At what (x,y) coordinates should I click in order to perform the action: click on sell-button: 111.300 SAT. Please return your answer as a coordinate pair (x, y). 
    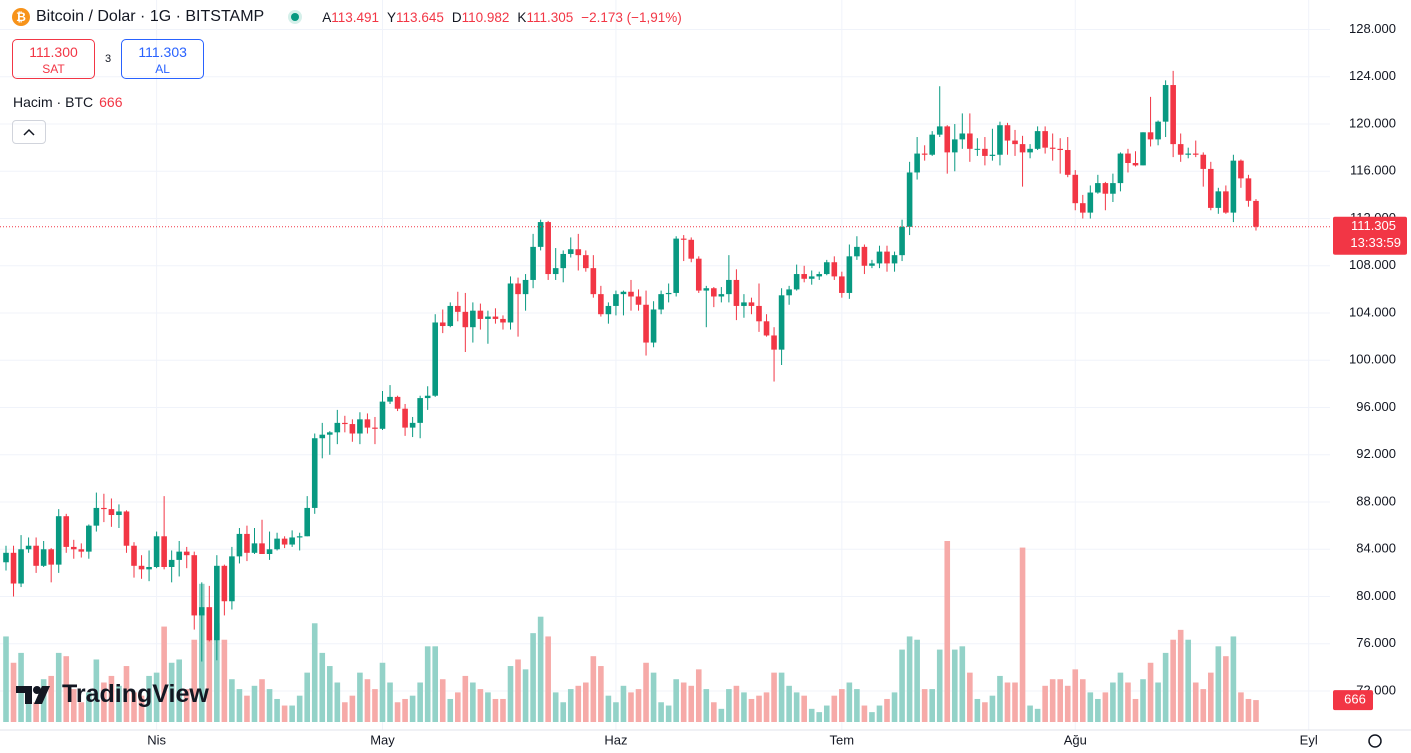
    Looking at the image, I should click on (53, 59).